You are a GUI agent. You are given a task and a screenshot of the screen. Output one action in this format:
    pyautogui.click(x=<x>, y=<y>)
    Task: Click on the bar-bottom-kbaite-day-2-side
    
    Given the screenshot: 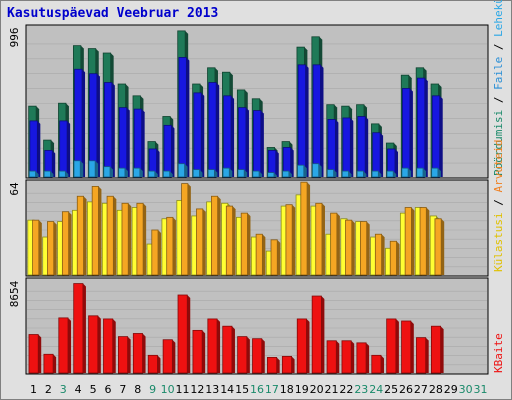 What is the action you would take?
    pyautogui.click(x=55, y=363)
    